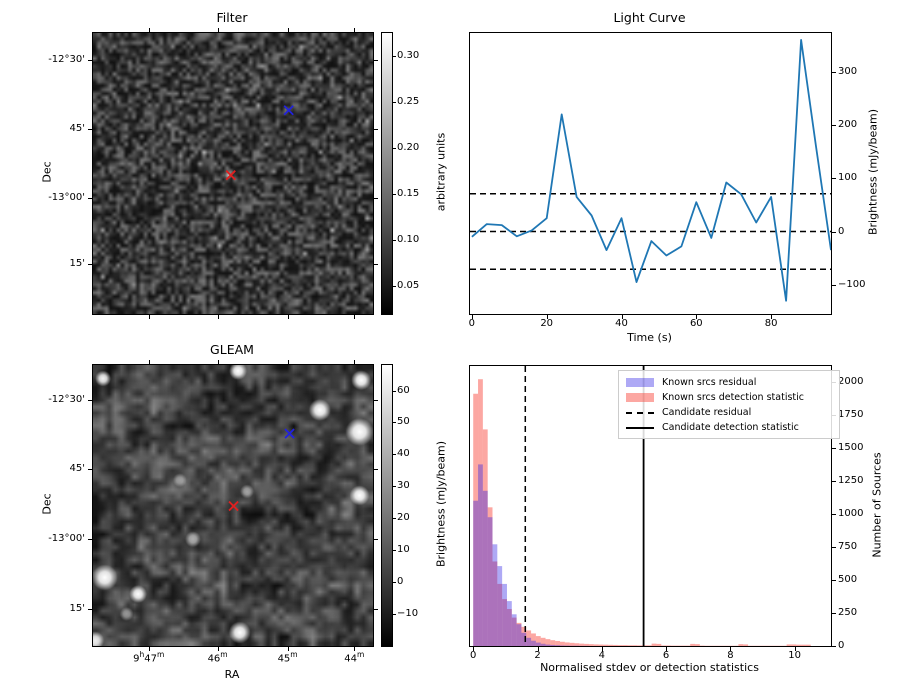 The height and width of the screenshot is (699, 907). What do you see at coordinates (408, 56) in the screenshot?
I see `colorbar-tick-label: 0.30` at bounding box center [408, 56].